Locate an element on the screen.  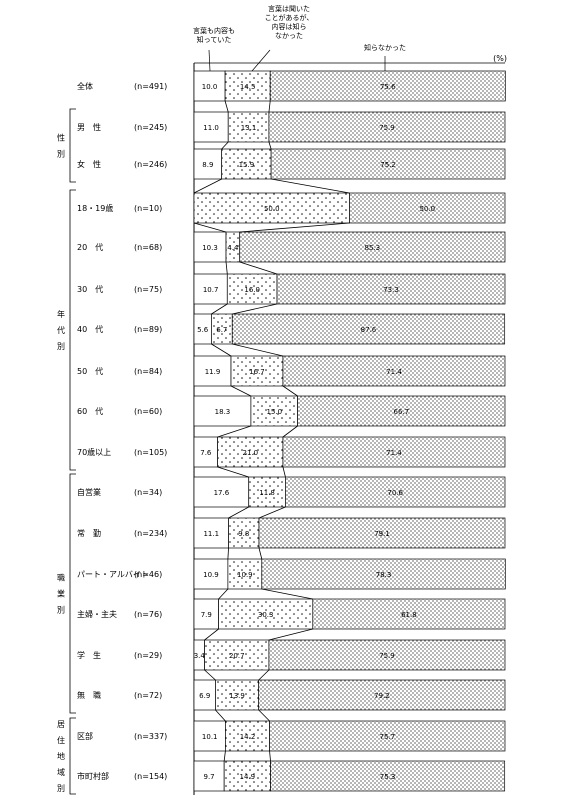
series-leader-line is located at coordinates (209, 60).